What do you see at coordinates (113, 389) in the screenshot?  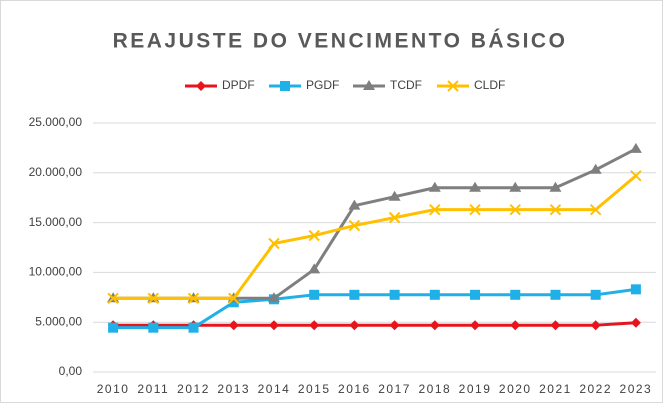 I see `x-tick-label: 2010` at bounding box center [113, 389].